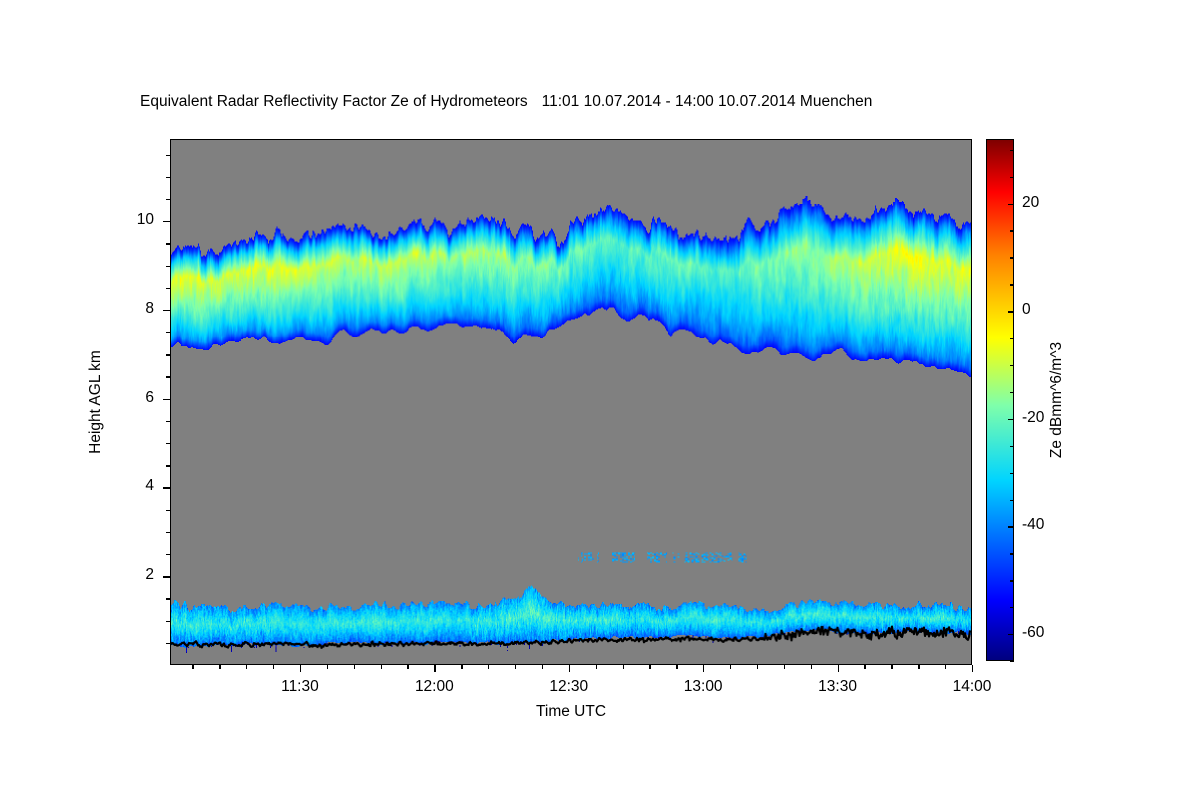 Image resolution: width=1200 pixels, height=800 pixels. I want to click on y-axis-ticklabel: 6, so click(149, 397).